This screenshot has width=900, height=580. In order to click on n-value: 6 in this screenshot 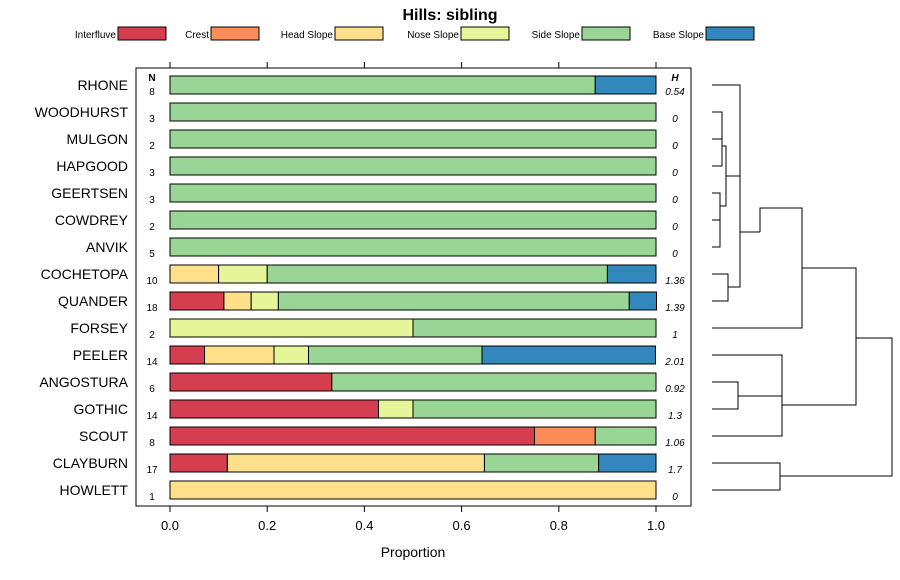, I will do `click(152, 389)`.